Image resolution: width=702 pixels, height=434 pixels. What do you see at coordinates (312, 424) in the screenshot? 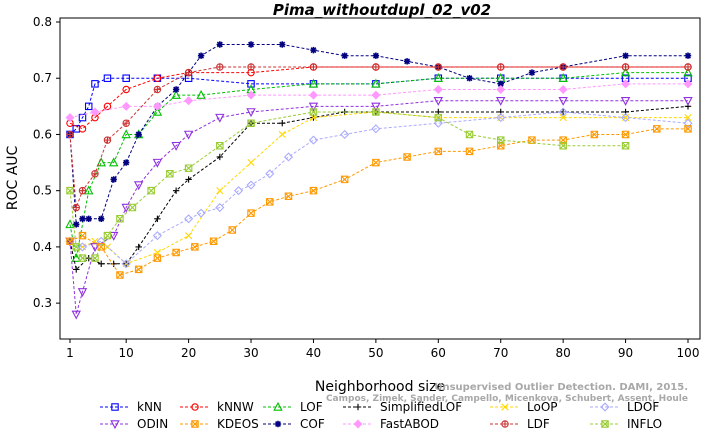
I see `legend-label-cof: COF` at bounding box center [312, 424].